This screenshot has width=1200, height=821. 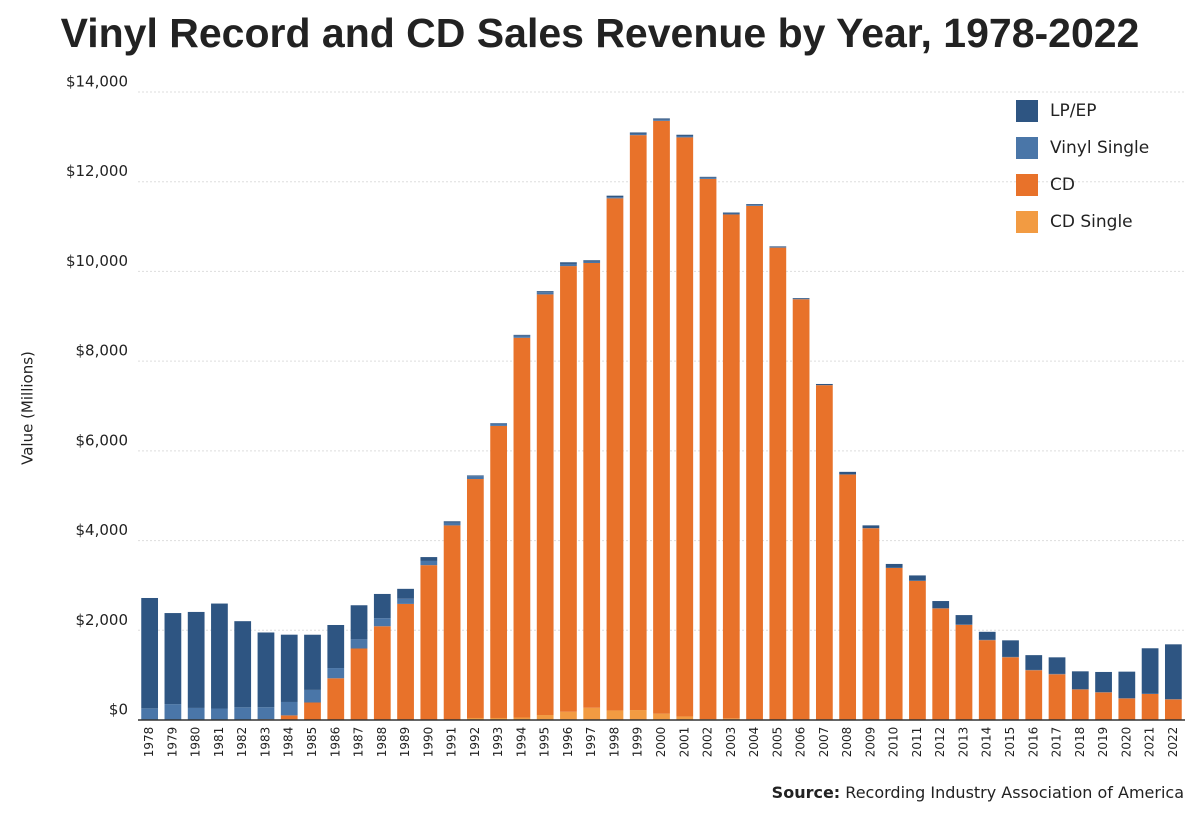 I want to click on x-tick-label: 2009, so click(x=870, y=742).